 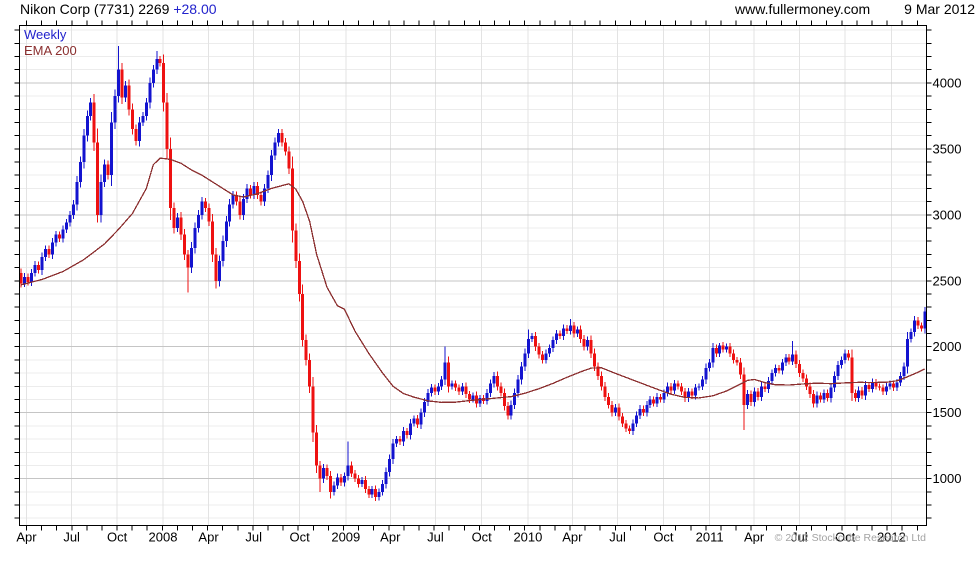 What do you see at coordinates (803, 9) in the screenshot?
I see `website-url: www.fullermoney.com` at bounding box center [803, 9].